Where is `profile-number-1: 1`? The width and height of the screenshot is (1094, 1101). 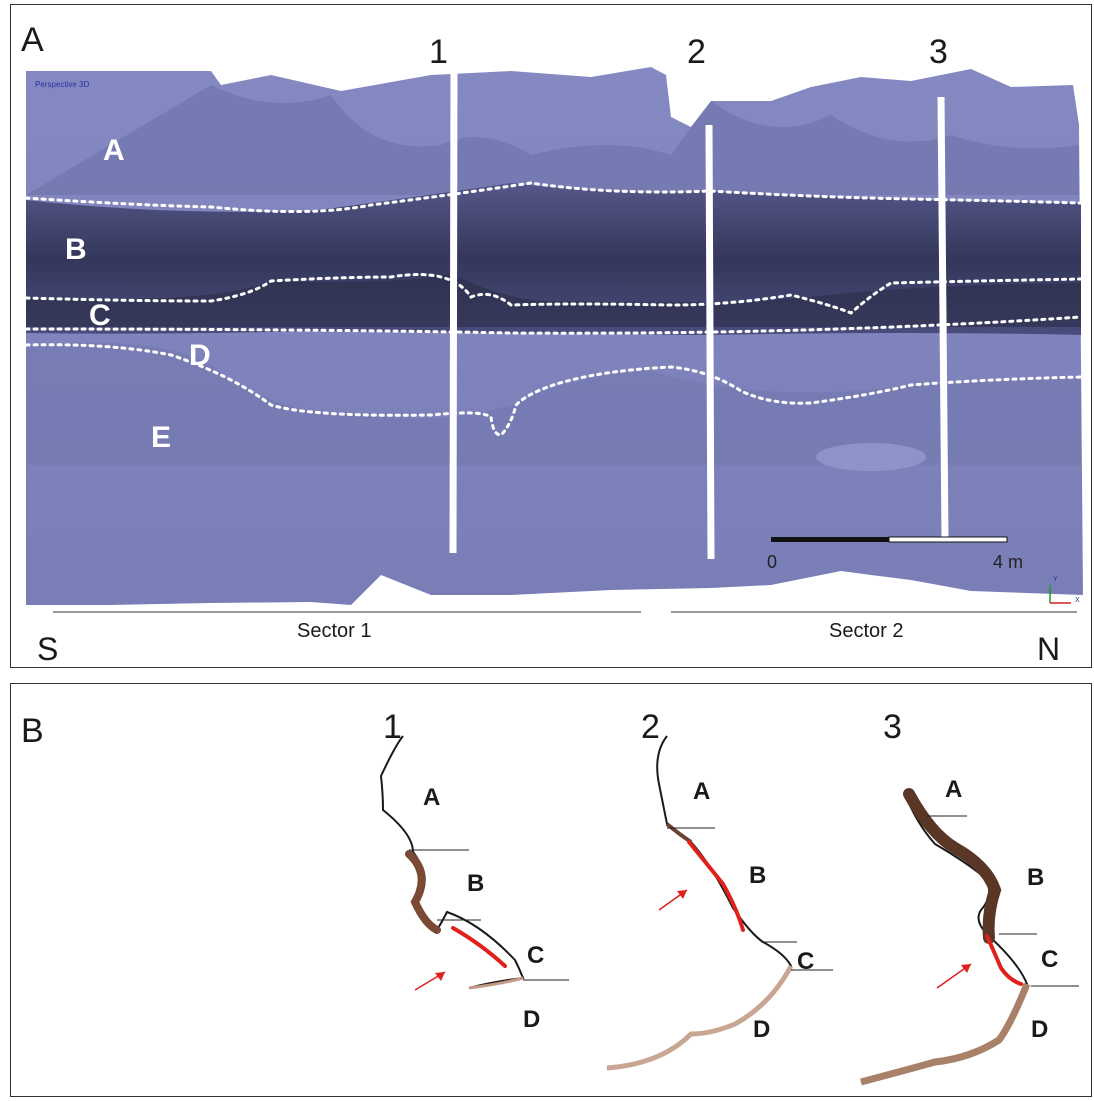 profile-number-1: 1 is located at coordinates (392, 727).